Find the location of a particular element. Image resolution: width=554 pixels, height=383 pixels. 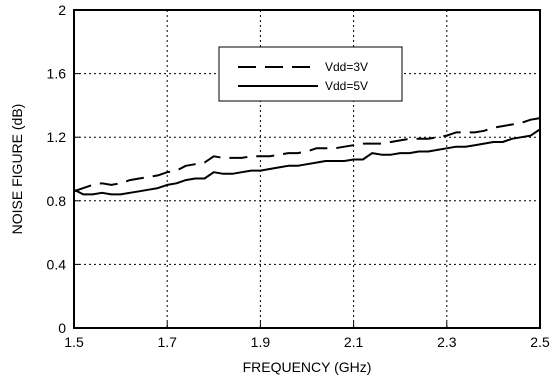

x-axis-label: FREQUENCY (GHz) is located at coordinates (307, 367).